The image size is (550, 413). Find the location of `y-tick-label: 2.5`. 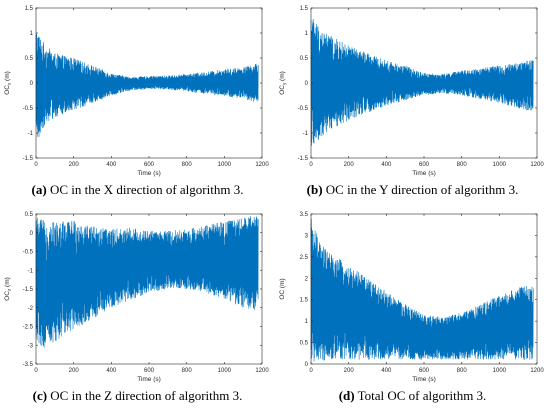

y-tick-label: 2.5 is located at coordinates (304, 258).